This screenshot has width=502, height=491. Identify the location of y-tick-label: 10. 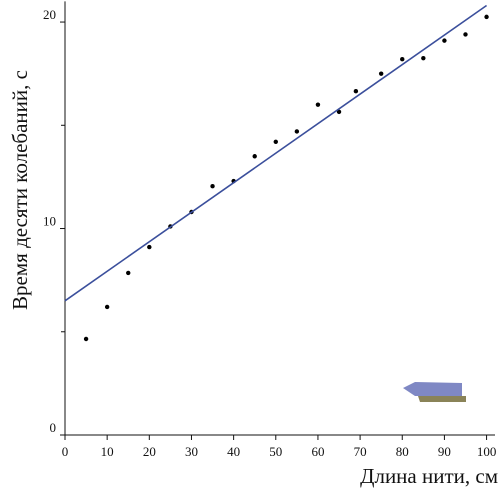
(49, 221).